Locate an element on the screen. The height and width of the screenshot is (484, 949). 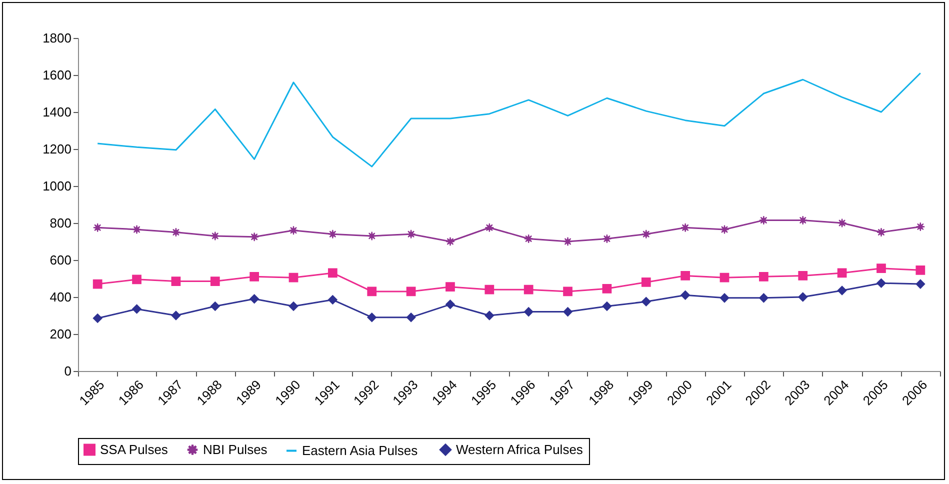
y-tick-label: 800 is located at coordinates (61, 223).